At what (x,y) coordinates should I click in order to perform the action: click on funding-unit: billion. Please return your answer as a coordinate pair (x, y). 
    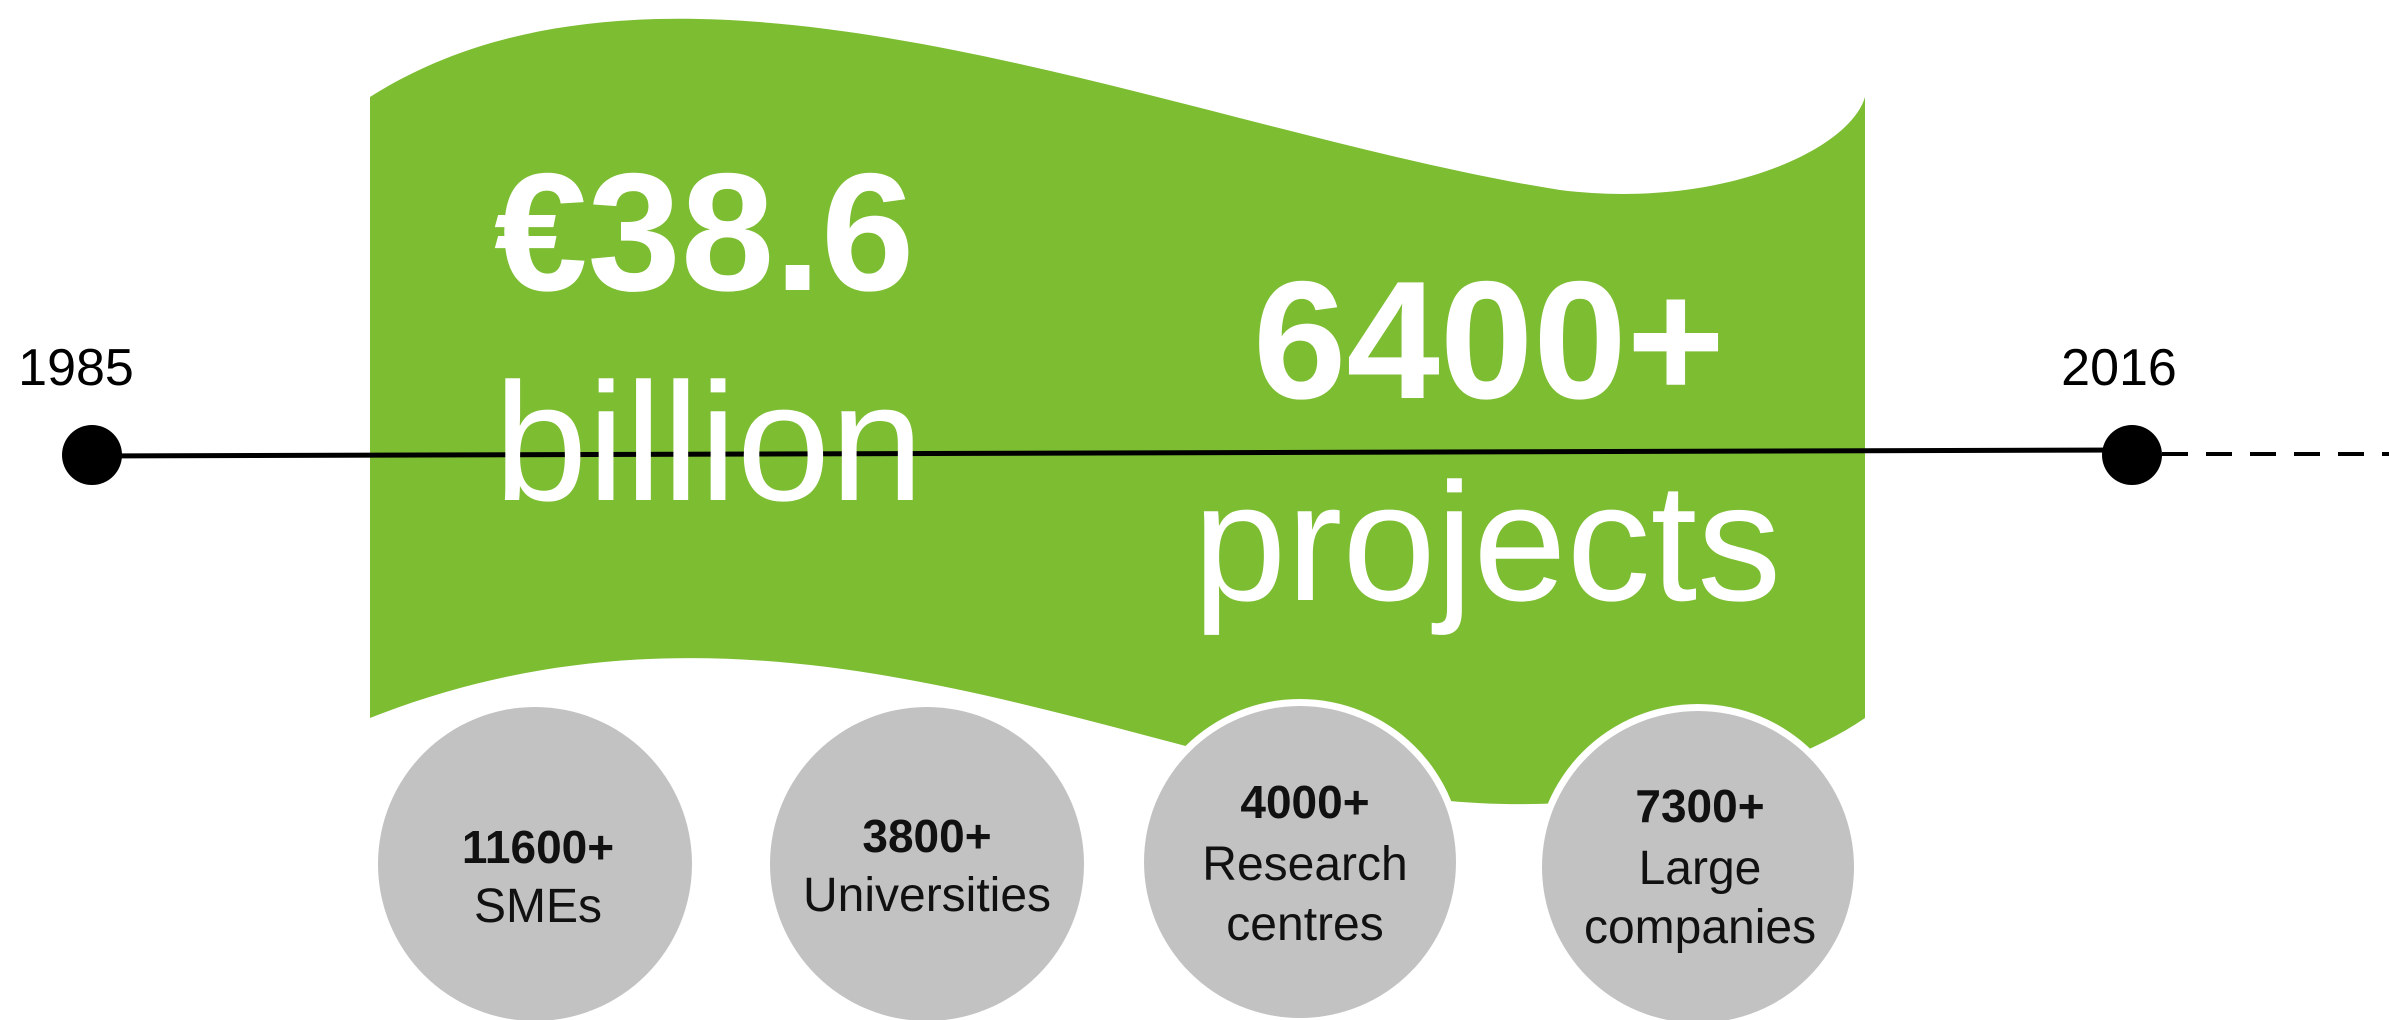
    Looking at the image, I should click on (709, 442).